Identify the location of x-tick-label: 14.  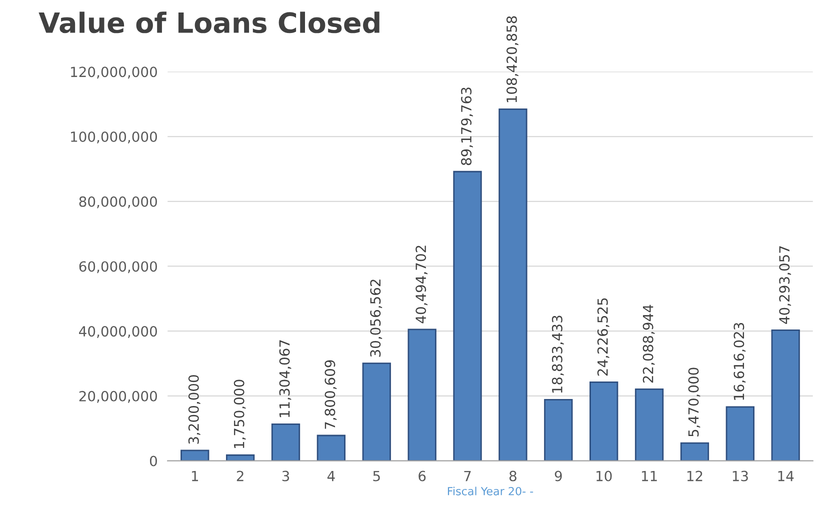
(786, 476).